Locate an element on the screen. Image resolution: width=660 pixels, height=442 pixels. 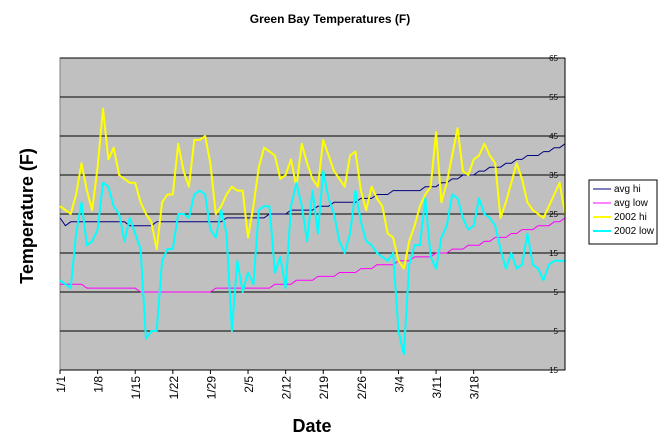
x-tick-label: 2/26 is located at coordinates (362, 388).